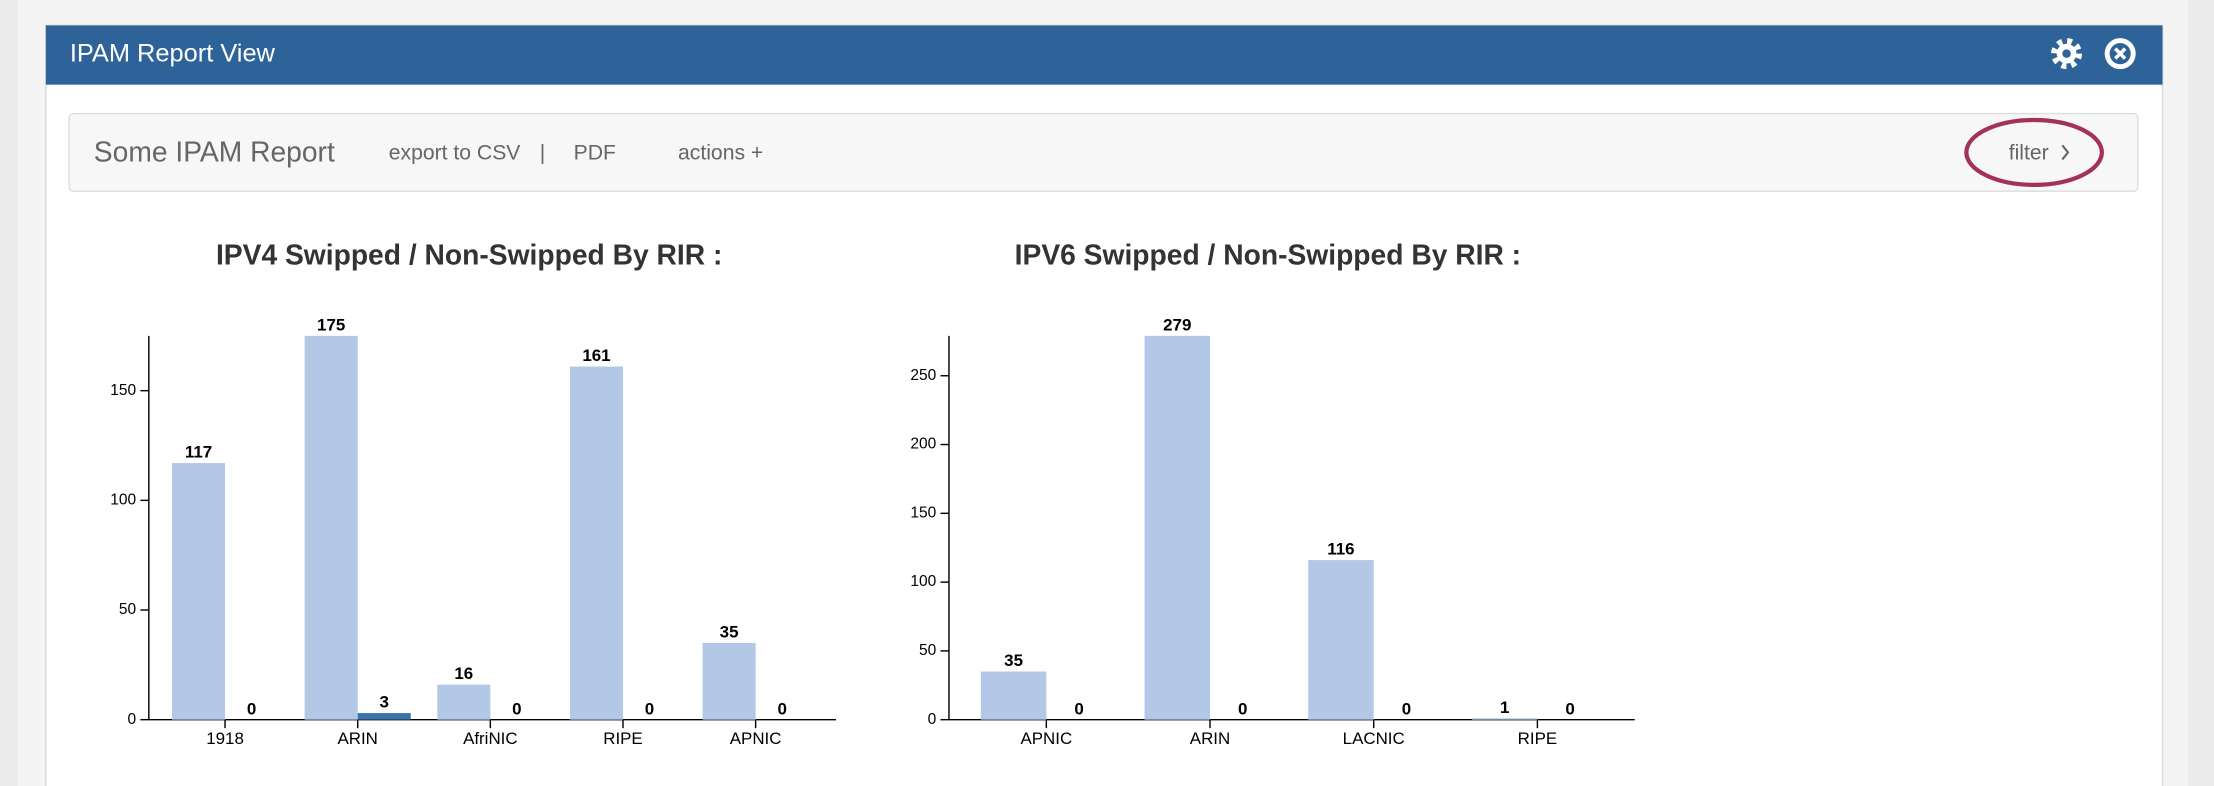 The width and height of the screenshot is (2214, 786). I want to click on filter-link: filter, so click(2029, 152).